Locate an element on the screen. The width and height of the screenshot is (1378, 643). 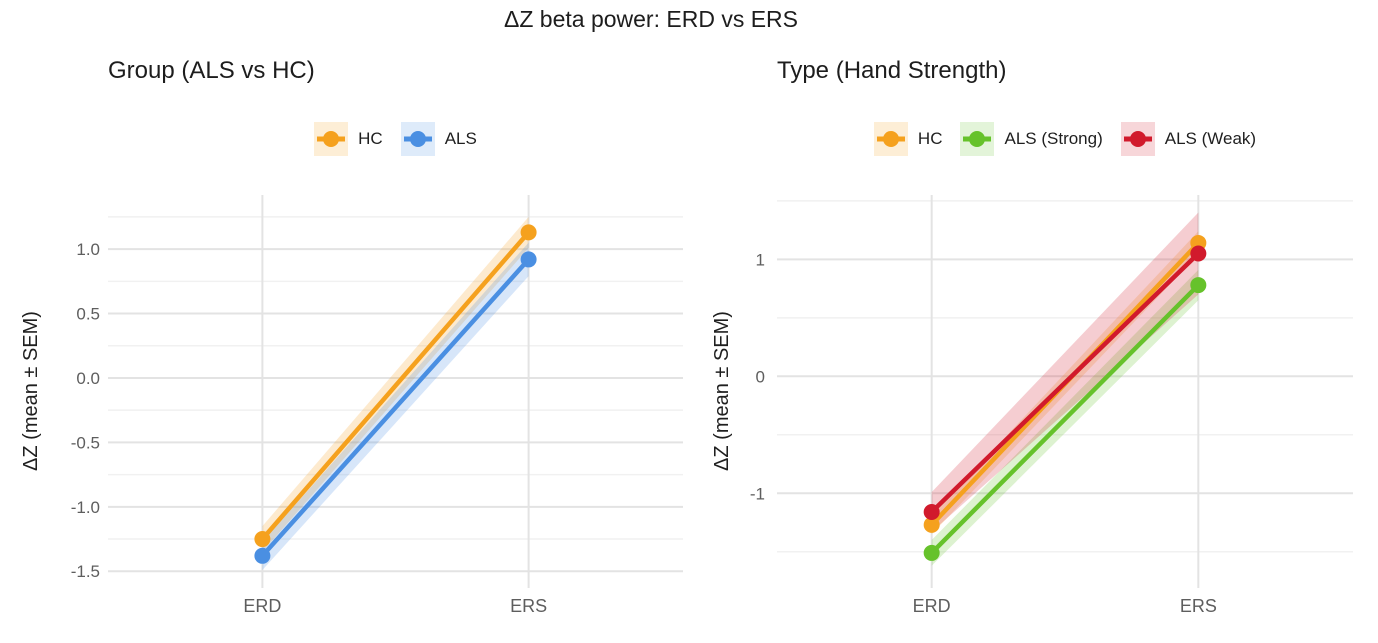
legend-item-ALS (Weak): ALS (Weak) is located at coordinates (1188, 139).